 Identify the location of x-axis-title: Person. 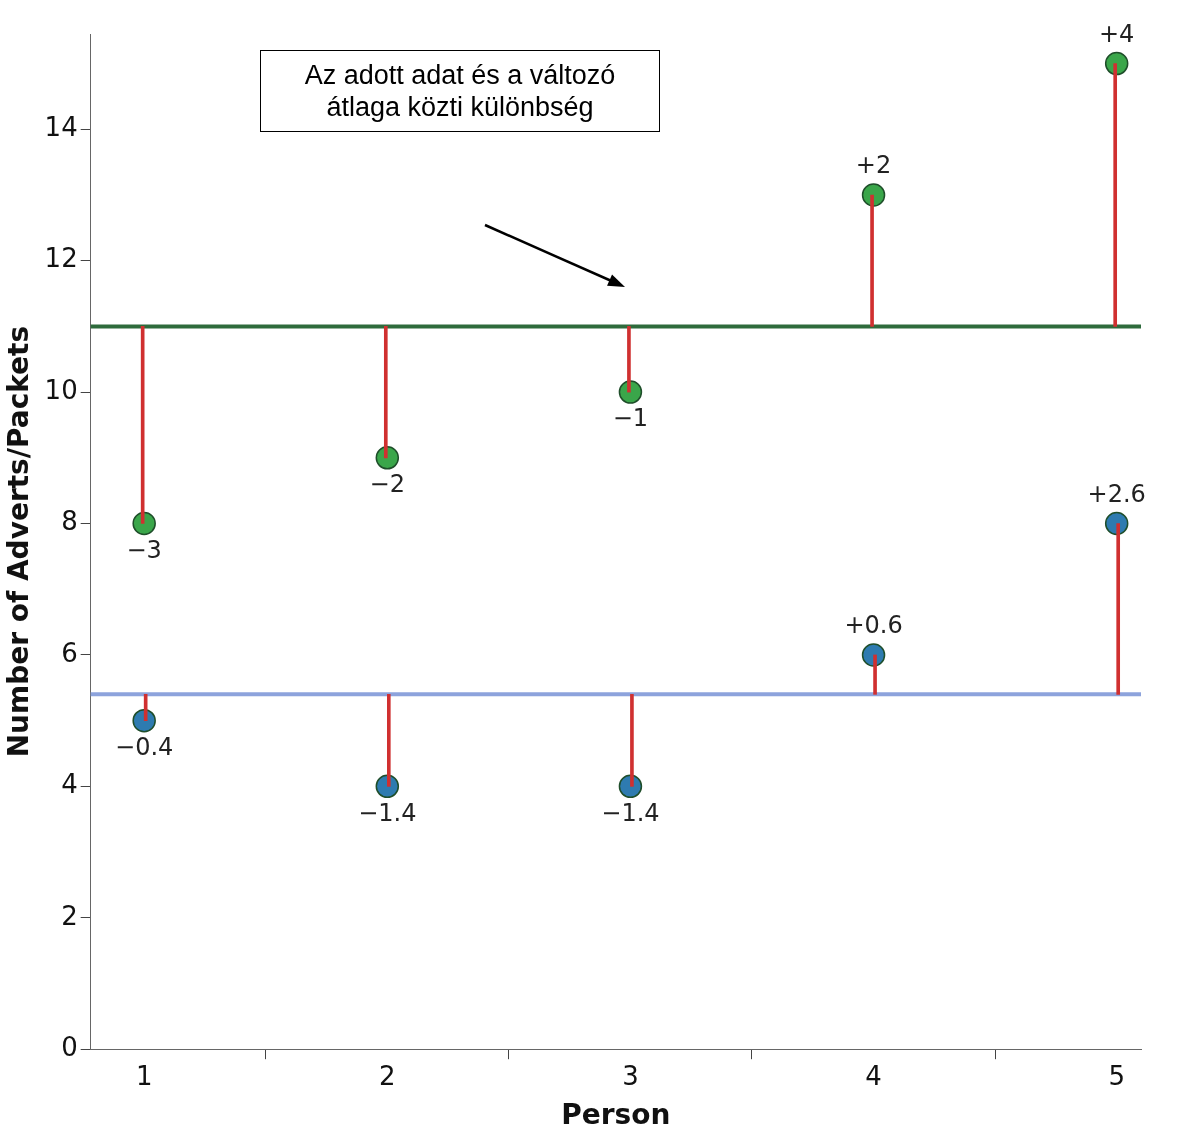
(616, 1115).